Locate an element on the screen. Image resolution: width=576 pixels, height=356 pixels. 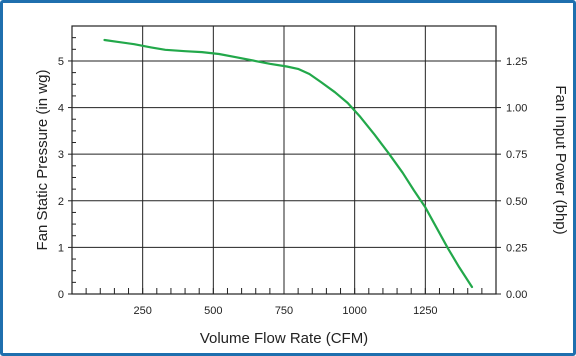
x-tick-label: 750 is located at coordinates (284, 311).